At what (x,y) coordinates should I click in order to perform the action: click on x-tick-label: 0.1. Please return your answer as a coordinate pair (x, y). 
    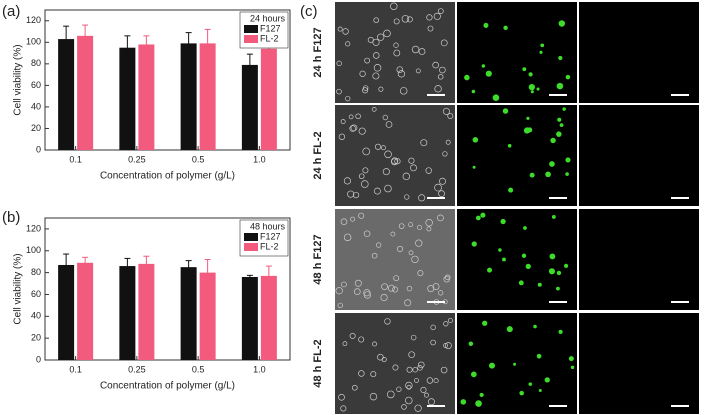
    Looking at the image, I should click on (75, 159).